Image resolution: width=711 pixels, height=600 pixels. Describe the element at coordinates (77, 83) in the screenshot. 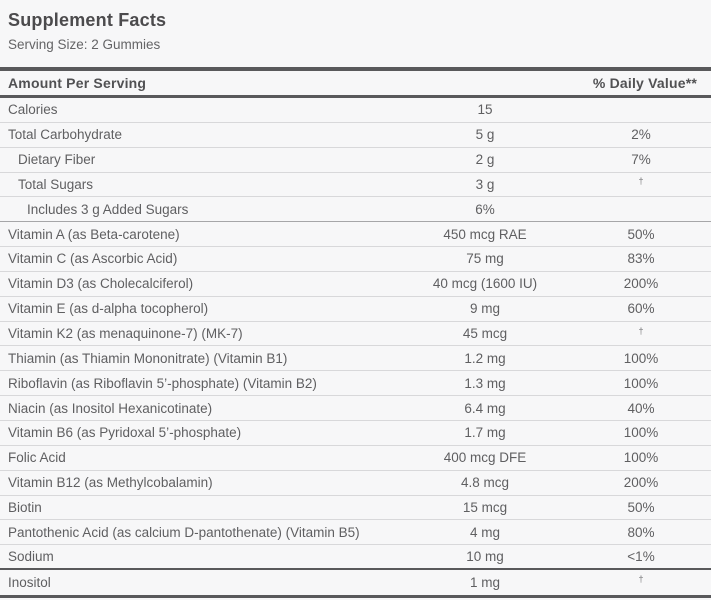

I see `amount-per-serving-header: Amount Per Serving` at that location.